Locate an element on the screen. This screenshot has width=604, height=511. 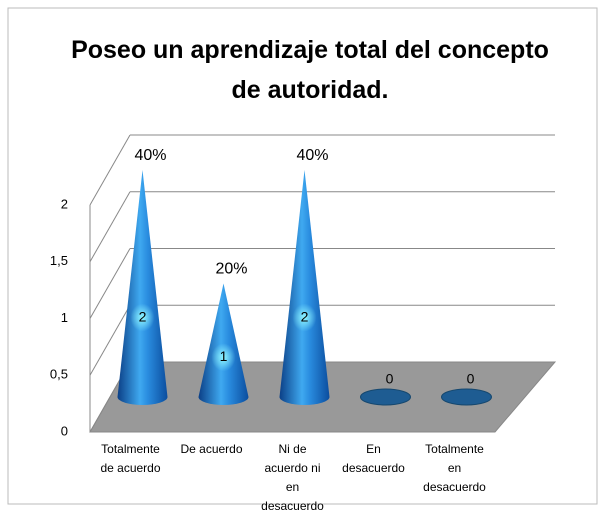
y-tick-label: 1,5 is located at coordinates (59, 260).